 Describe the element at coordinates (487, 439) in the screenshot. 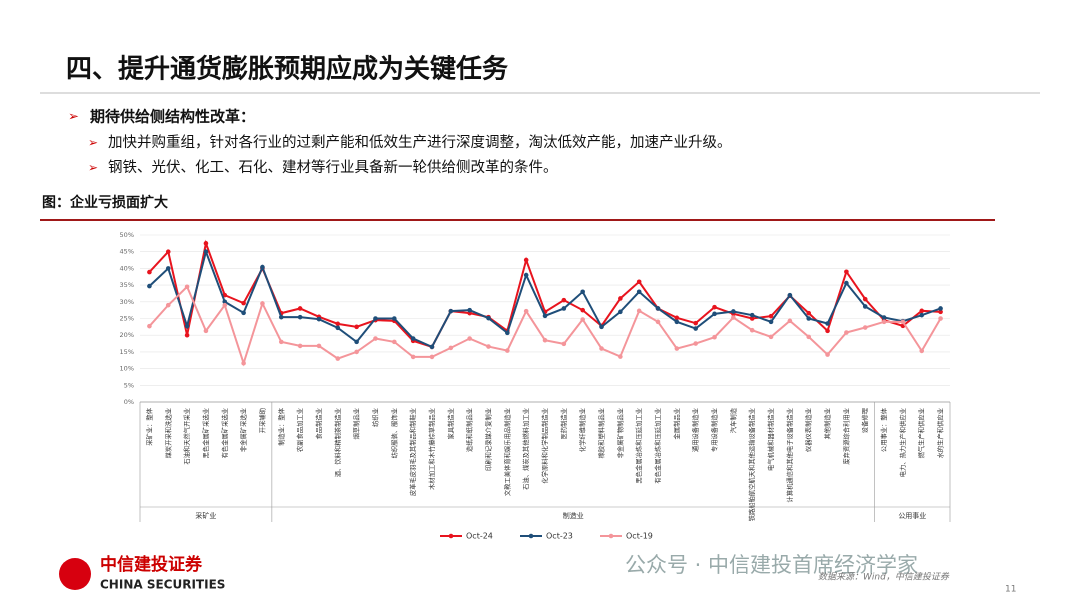

I see `x-tick-label: 印刷和记录媒介复制业` at that location.